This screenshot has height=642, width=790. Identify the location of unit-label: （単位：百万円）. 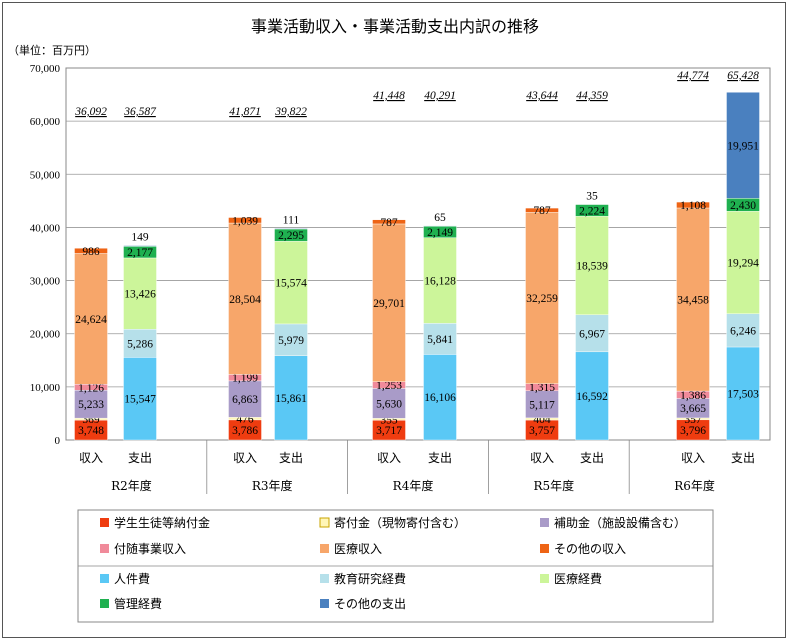
(52, 50).